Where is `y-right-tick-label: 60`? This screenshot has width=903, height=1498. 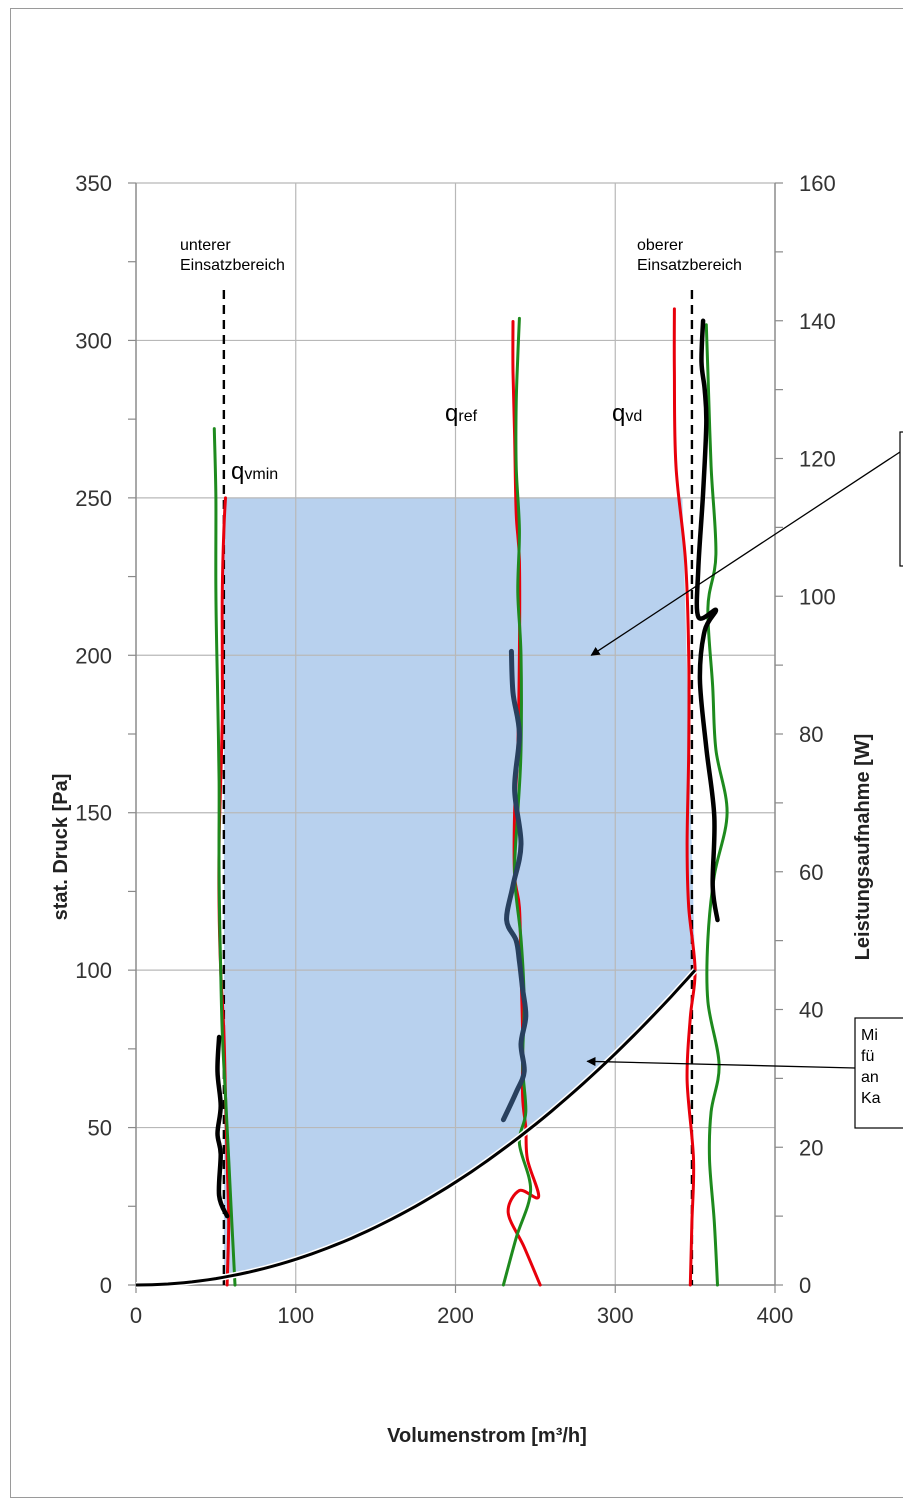 y-right-tick-label: 60 is located at coordinates (811, 872).